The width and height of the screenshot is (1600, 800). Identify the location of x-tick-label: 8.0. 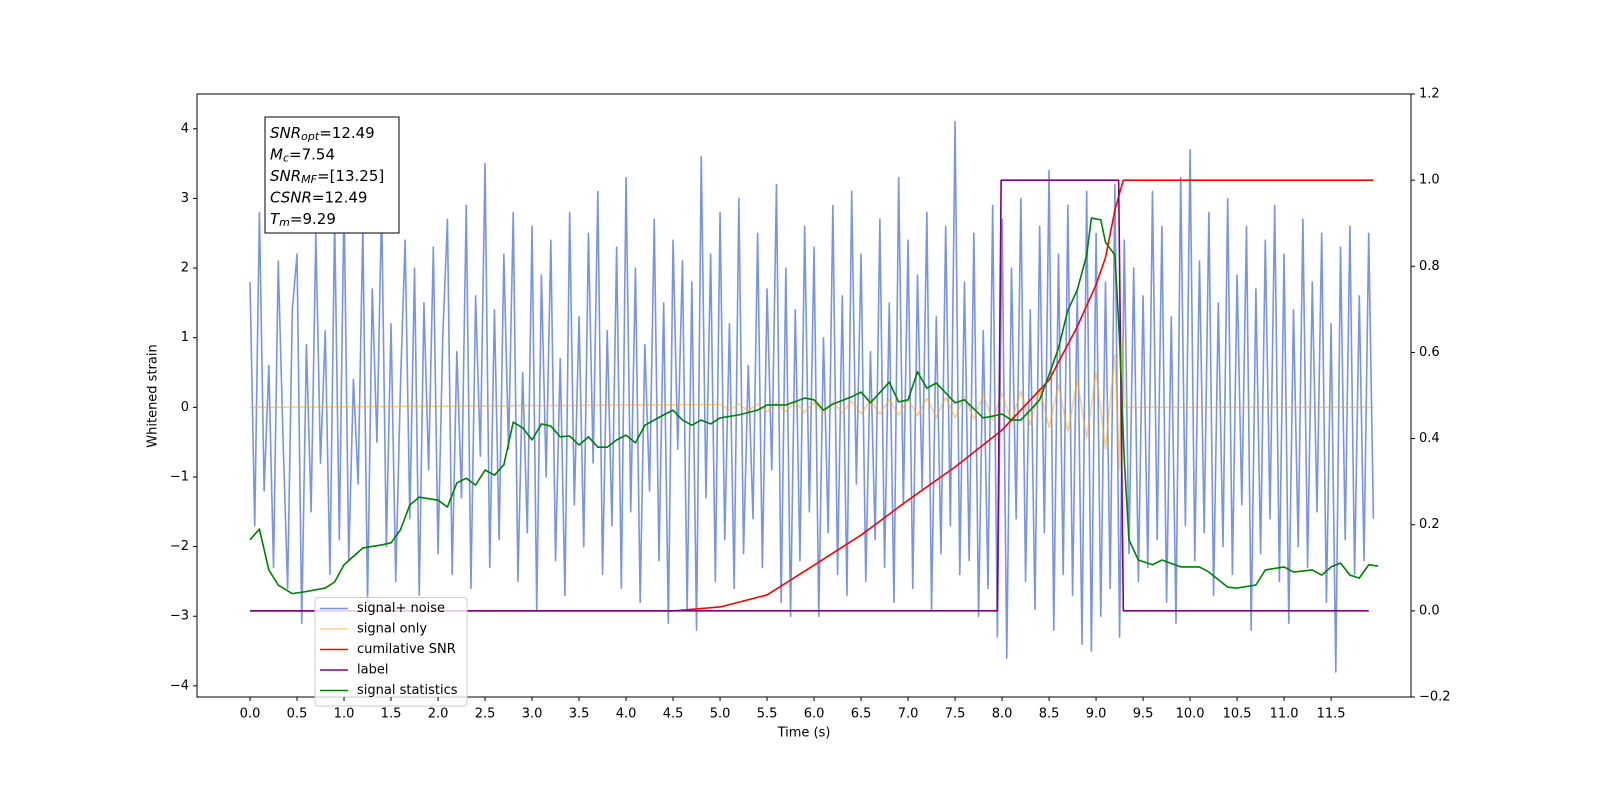
(1002, 714).